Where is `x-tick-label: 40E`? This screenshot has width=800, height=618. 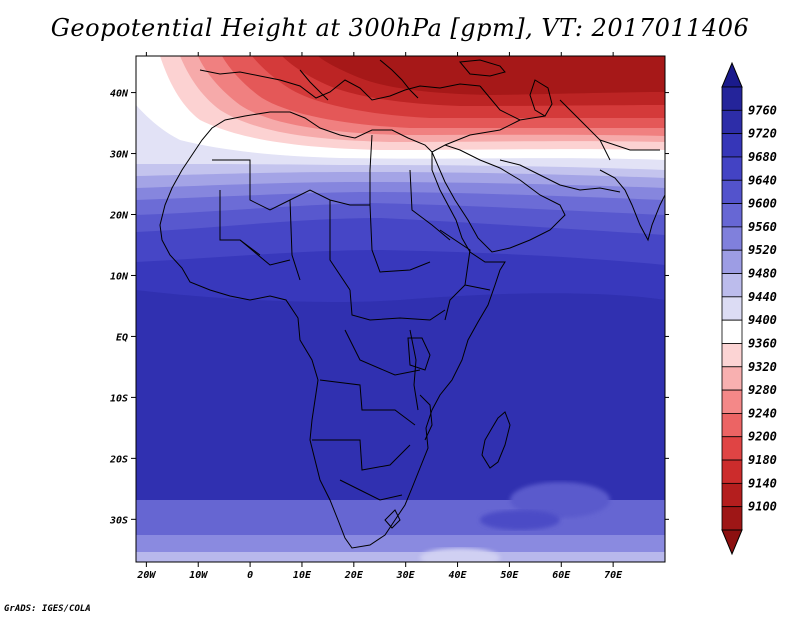 x-tick-label: 40E is located at coordinates (458, 575).